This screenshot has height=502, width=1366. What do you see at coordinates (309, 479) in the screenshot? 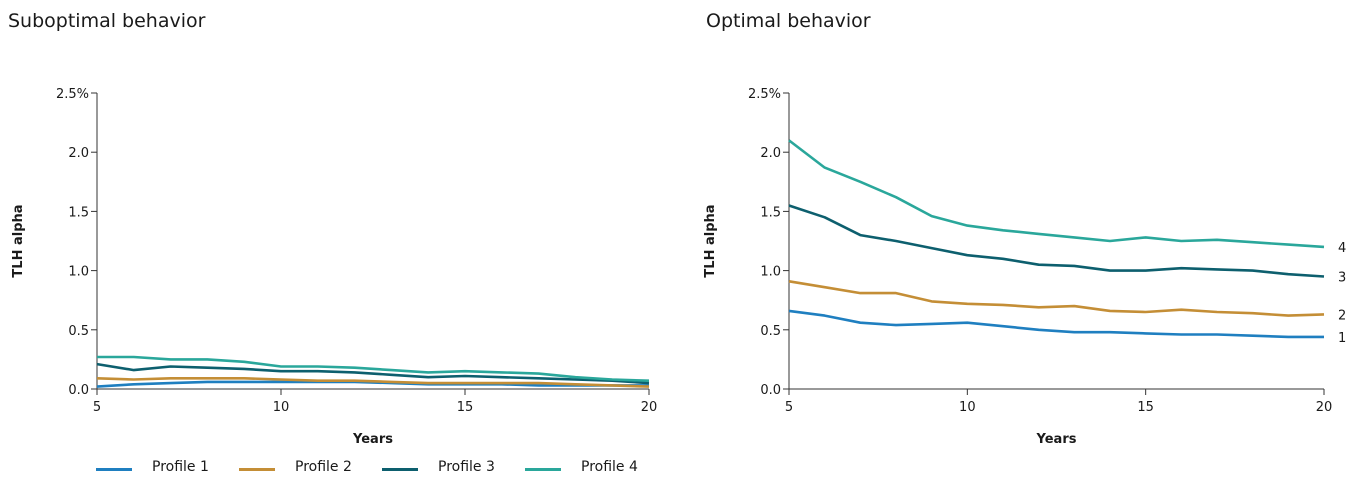
I see `legend-item-profile-2: Profile 2` at bounding box center [309, 479].